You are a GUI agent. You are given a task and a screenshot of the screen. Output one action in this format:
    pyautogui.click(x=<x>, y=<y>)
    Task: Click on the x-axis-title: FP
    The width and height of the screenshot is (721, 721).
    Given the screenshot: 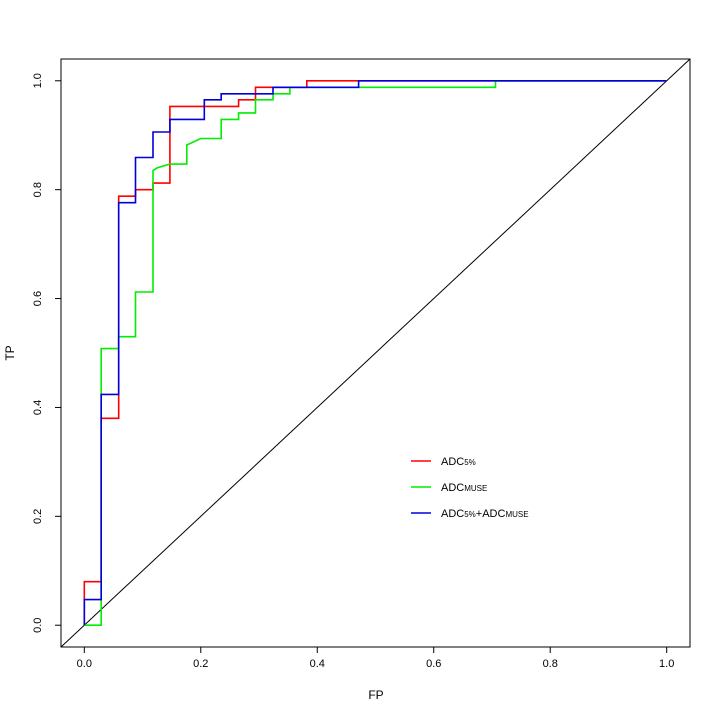 What is the action you would take?
    pyautogui.click(x=375, y=695)
    